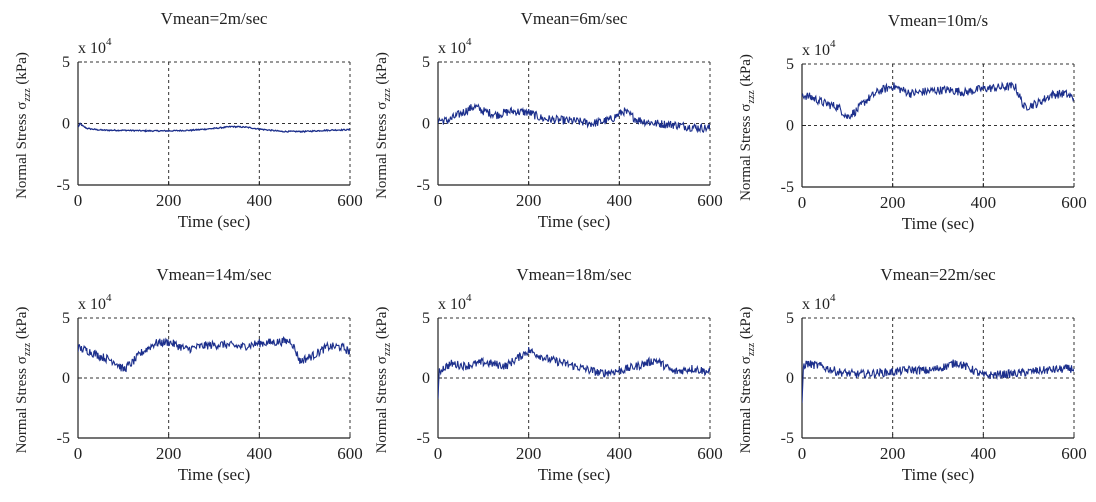  I want to click on chart-title: Vmean=2m/sec, so click(214, 18).